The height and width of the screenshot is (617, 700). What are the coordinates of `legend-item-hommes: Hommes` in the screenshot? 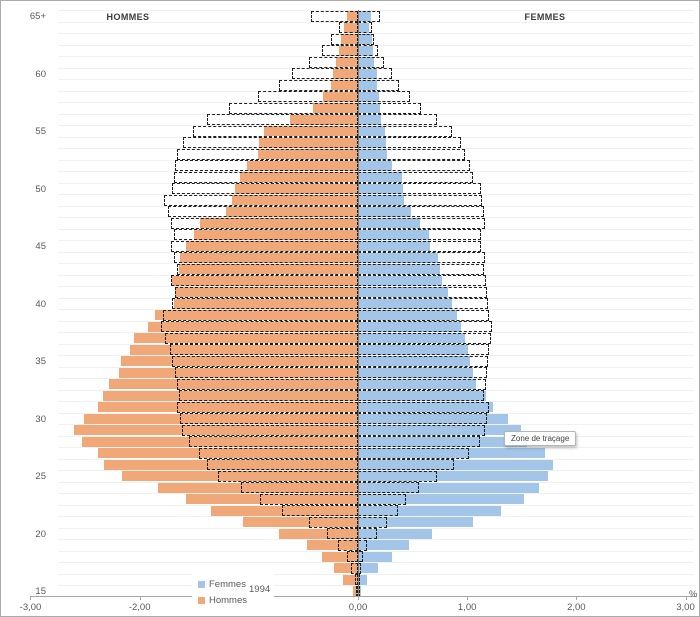 It's located at (222, 600).